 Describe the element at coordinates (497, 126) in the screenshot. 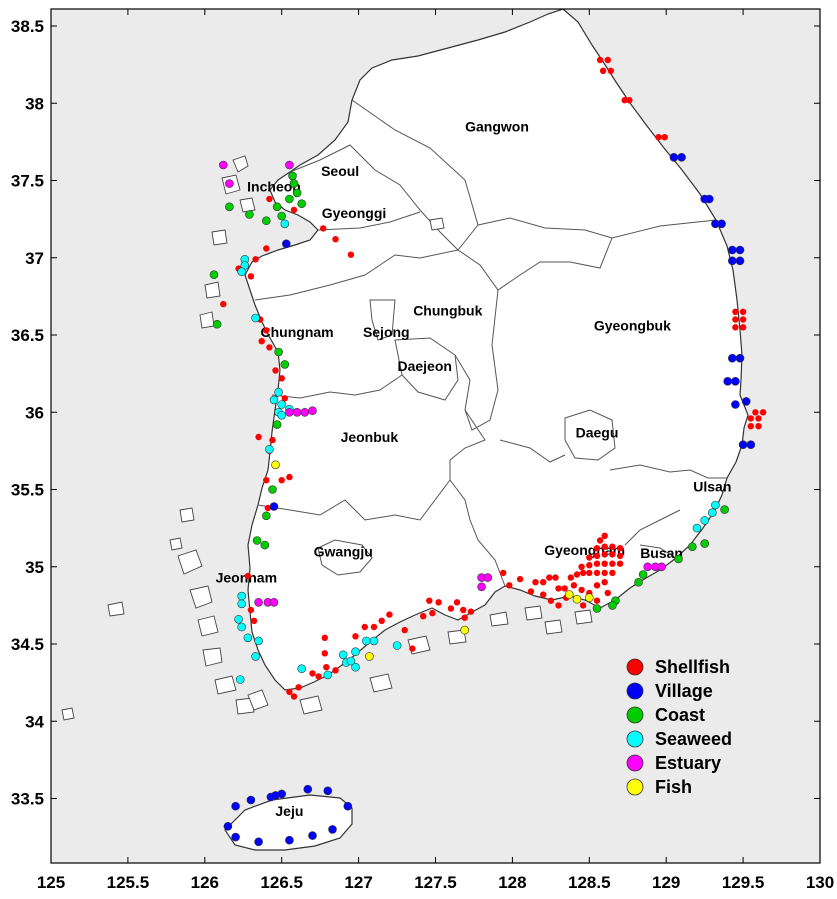

I see `region-label-gangwon: Gangwon` at that location.